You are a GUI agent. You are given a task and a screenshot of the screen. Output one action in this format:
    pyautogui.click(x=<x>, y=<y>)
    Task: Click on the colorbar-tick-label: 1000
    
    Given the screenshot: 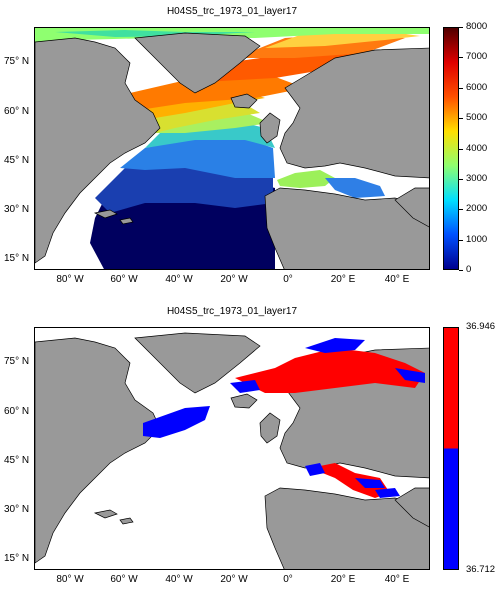 What is the action you would take?
    pyautogui.click(x=477, y=239)
    